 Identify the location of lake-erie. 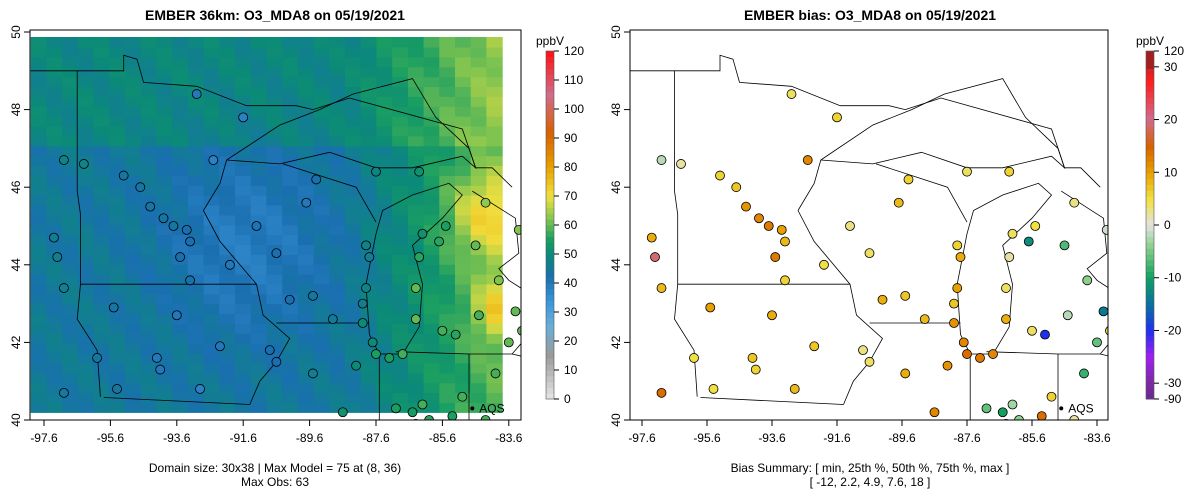
(1104, 355).